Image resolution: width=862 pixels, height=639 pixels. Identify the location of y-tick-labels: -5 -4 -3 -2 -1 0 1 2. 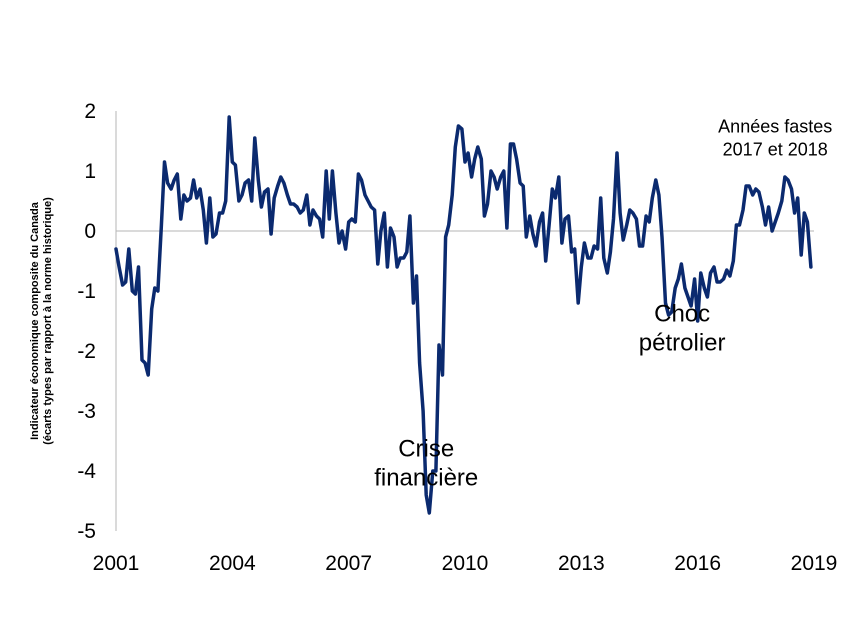
(86, 321).